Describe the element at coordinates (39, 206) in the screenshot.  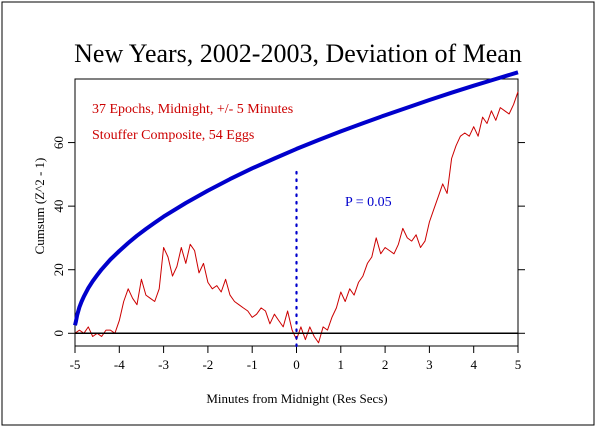
I see `y-axis-label: Cumsum (Z^2 - 1)` at that location.